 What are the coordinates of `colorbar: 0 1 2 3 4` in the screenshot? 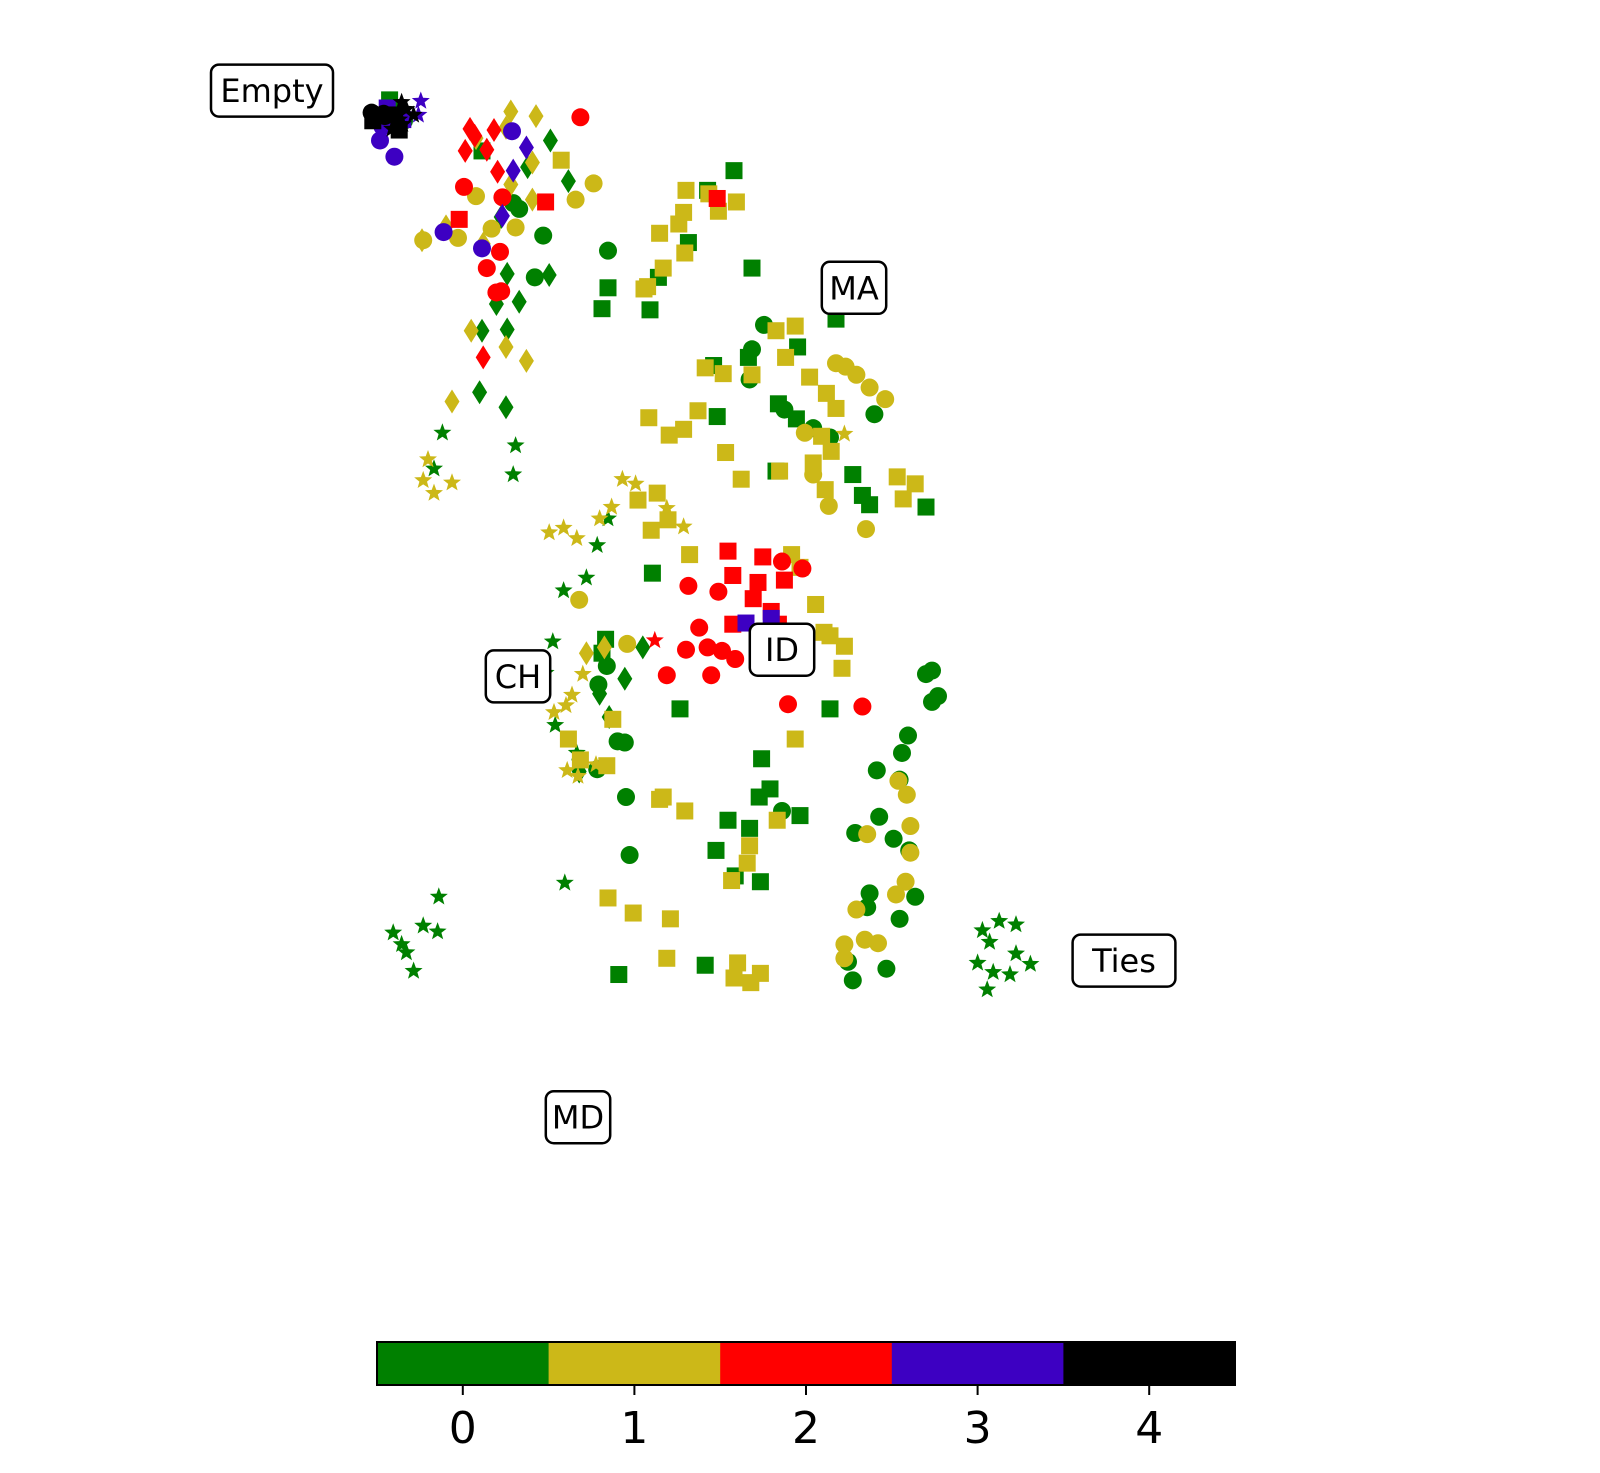 It's located at (806, 1397).